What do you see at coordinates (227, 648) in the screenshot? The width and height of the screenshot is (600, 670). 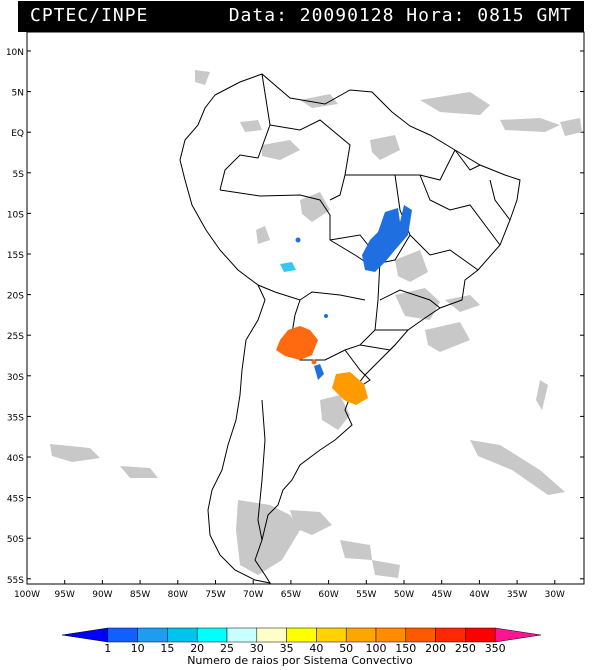 I see `legend-value-label: 25` at bounding box center [227, 648].